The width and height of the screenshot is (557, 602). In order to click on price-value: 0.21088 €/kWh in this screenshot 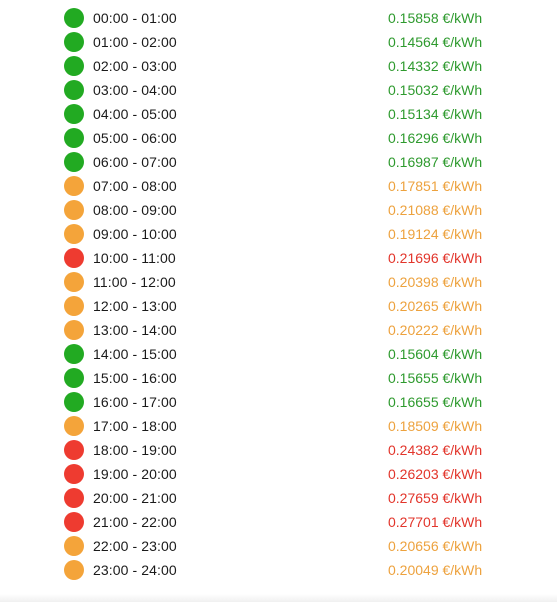, I will do `click(435, 210)`.